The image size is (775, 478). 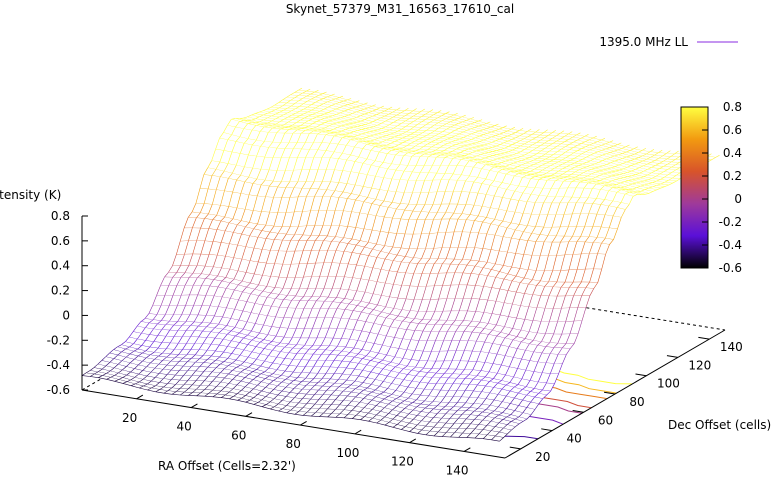 I want to click on y-tick-label: 40, so click(x=574, y=439).